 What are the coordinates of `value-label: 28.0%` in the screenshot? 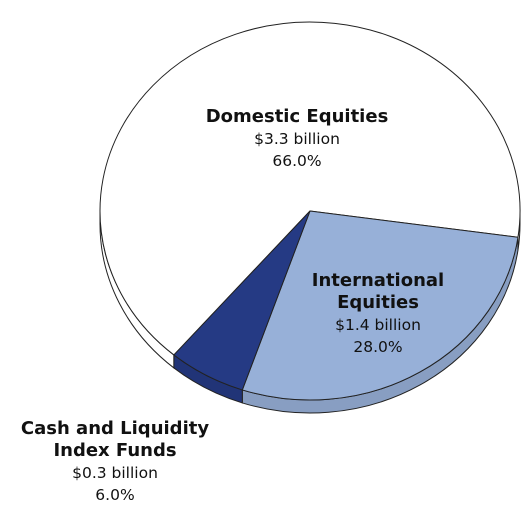 It's located at (378, 347).